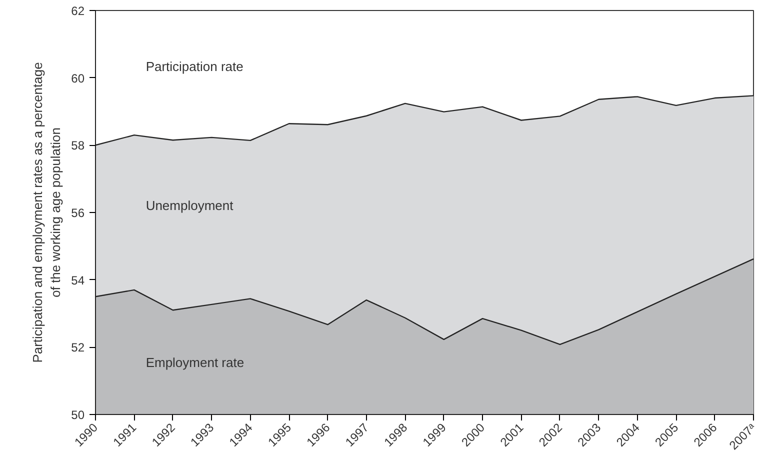  Describe the element at coordinates (78, 415) in the screenshot. I see `y-tick-label: 50` at that location.